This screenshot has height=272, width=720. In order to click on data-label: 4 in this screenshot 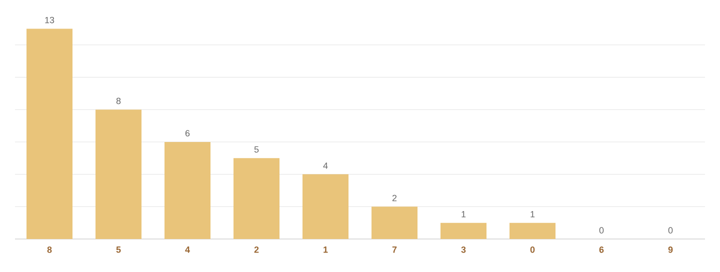, I will do `click(325, 165)`.